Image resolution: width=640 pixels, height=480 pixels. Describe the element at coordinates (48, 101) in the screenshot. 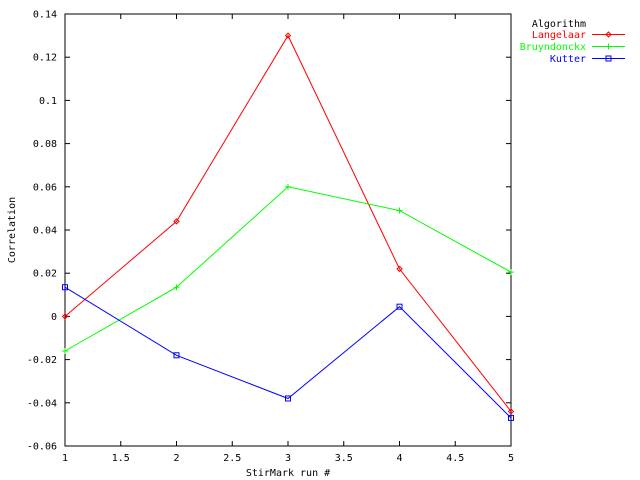

I see `y-tick-label: 0.1` at that location.